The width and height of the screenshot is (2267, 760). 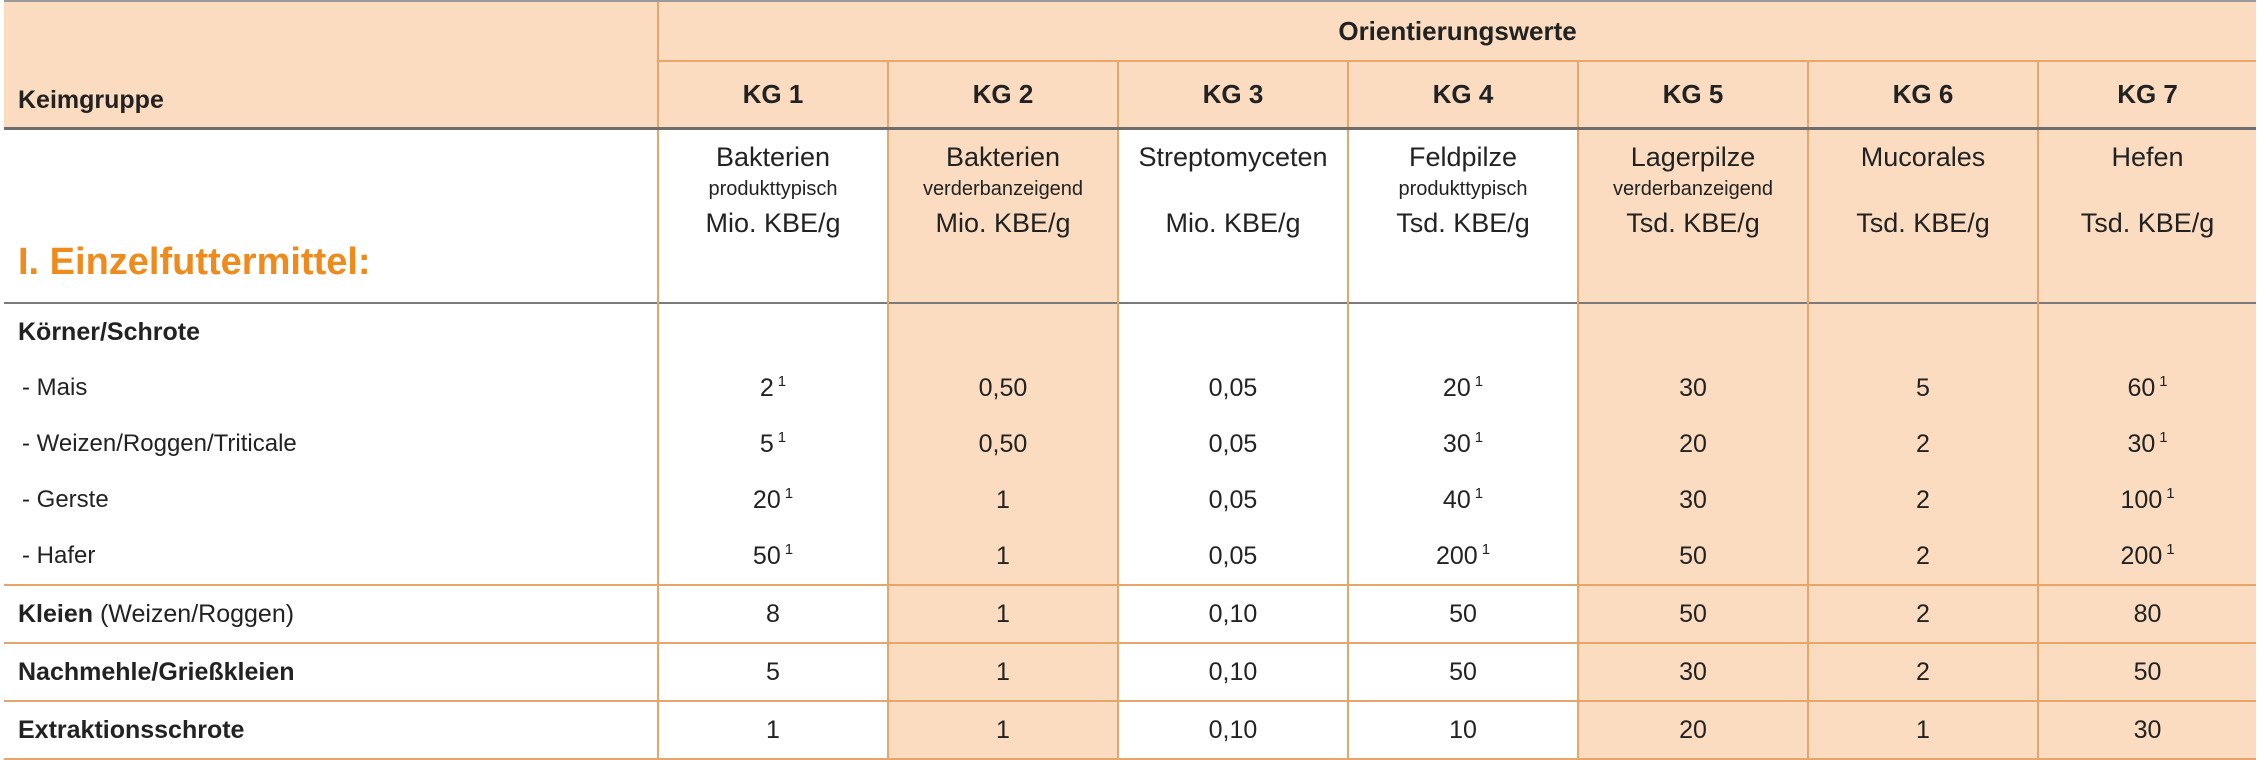 I want to click on value-cell: 20, so click(x=1692, y=444).